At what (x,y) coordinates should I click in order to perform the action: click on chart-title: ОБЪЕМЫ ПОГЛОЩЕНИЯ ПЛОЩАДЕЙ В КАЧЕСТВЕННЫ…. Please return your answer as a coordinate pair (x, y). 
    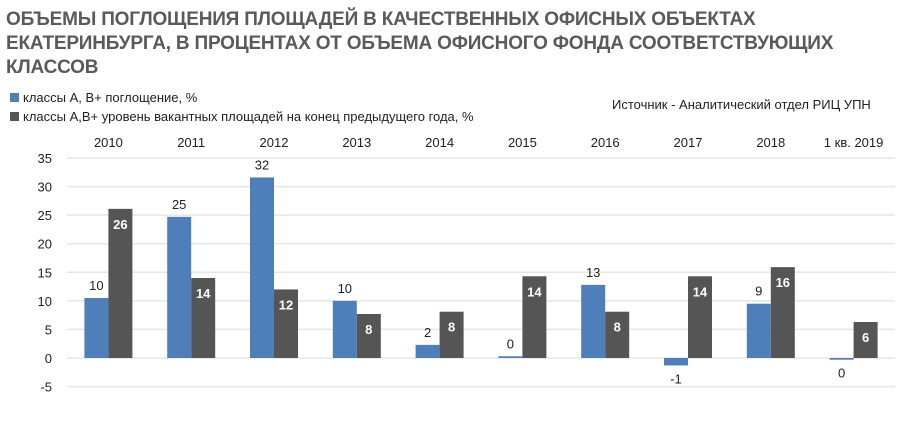
    Looking at the image, I should click on (420, 43).